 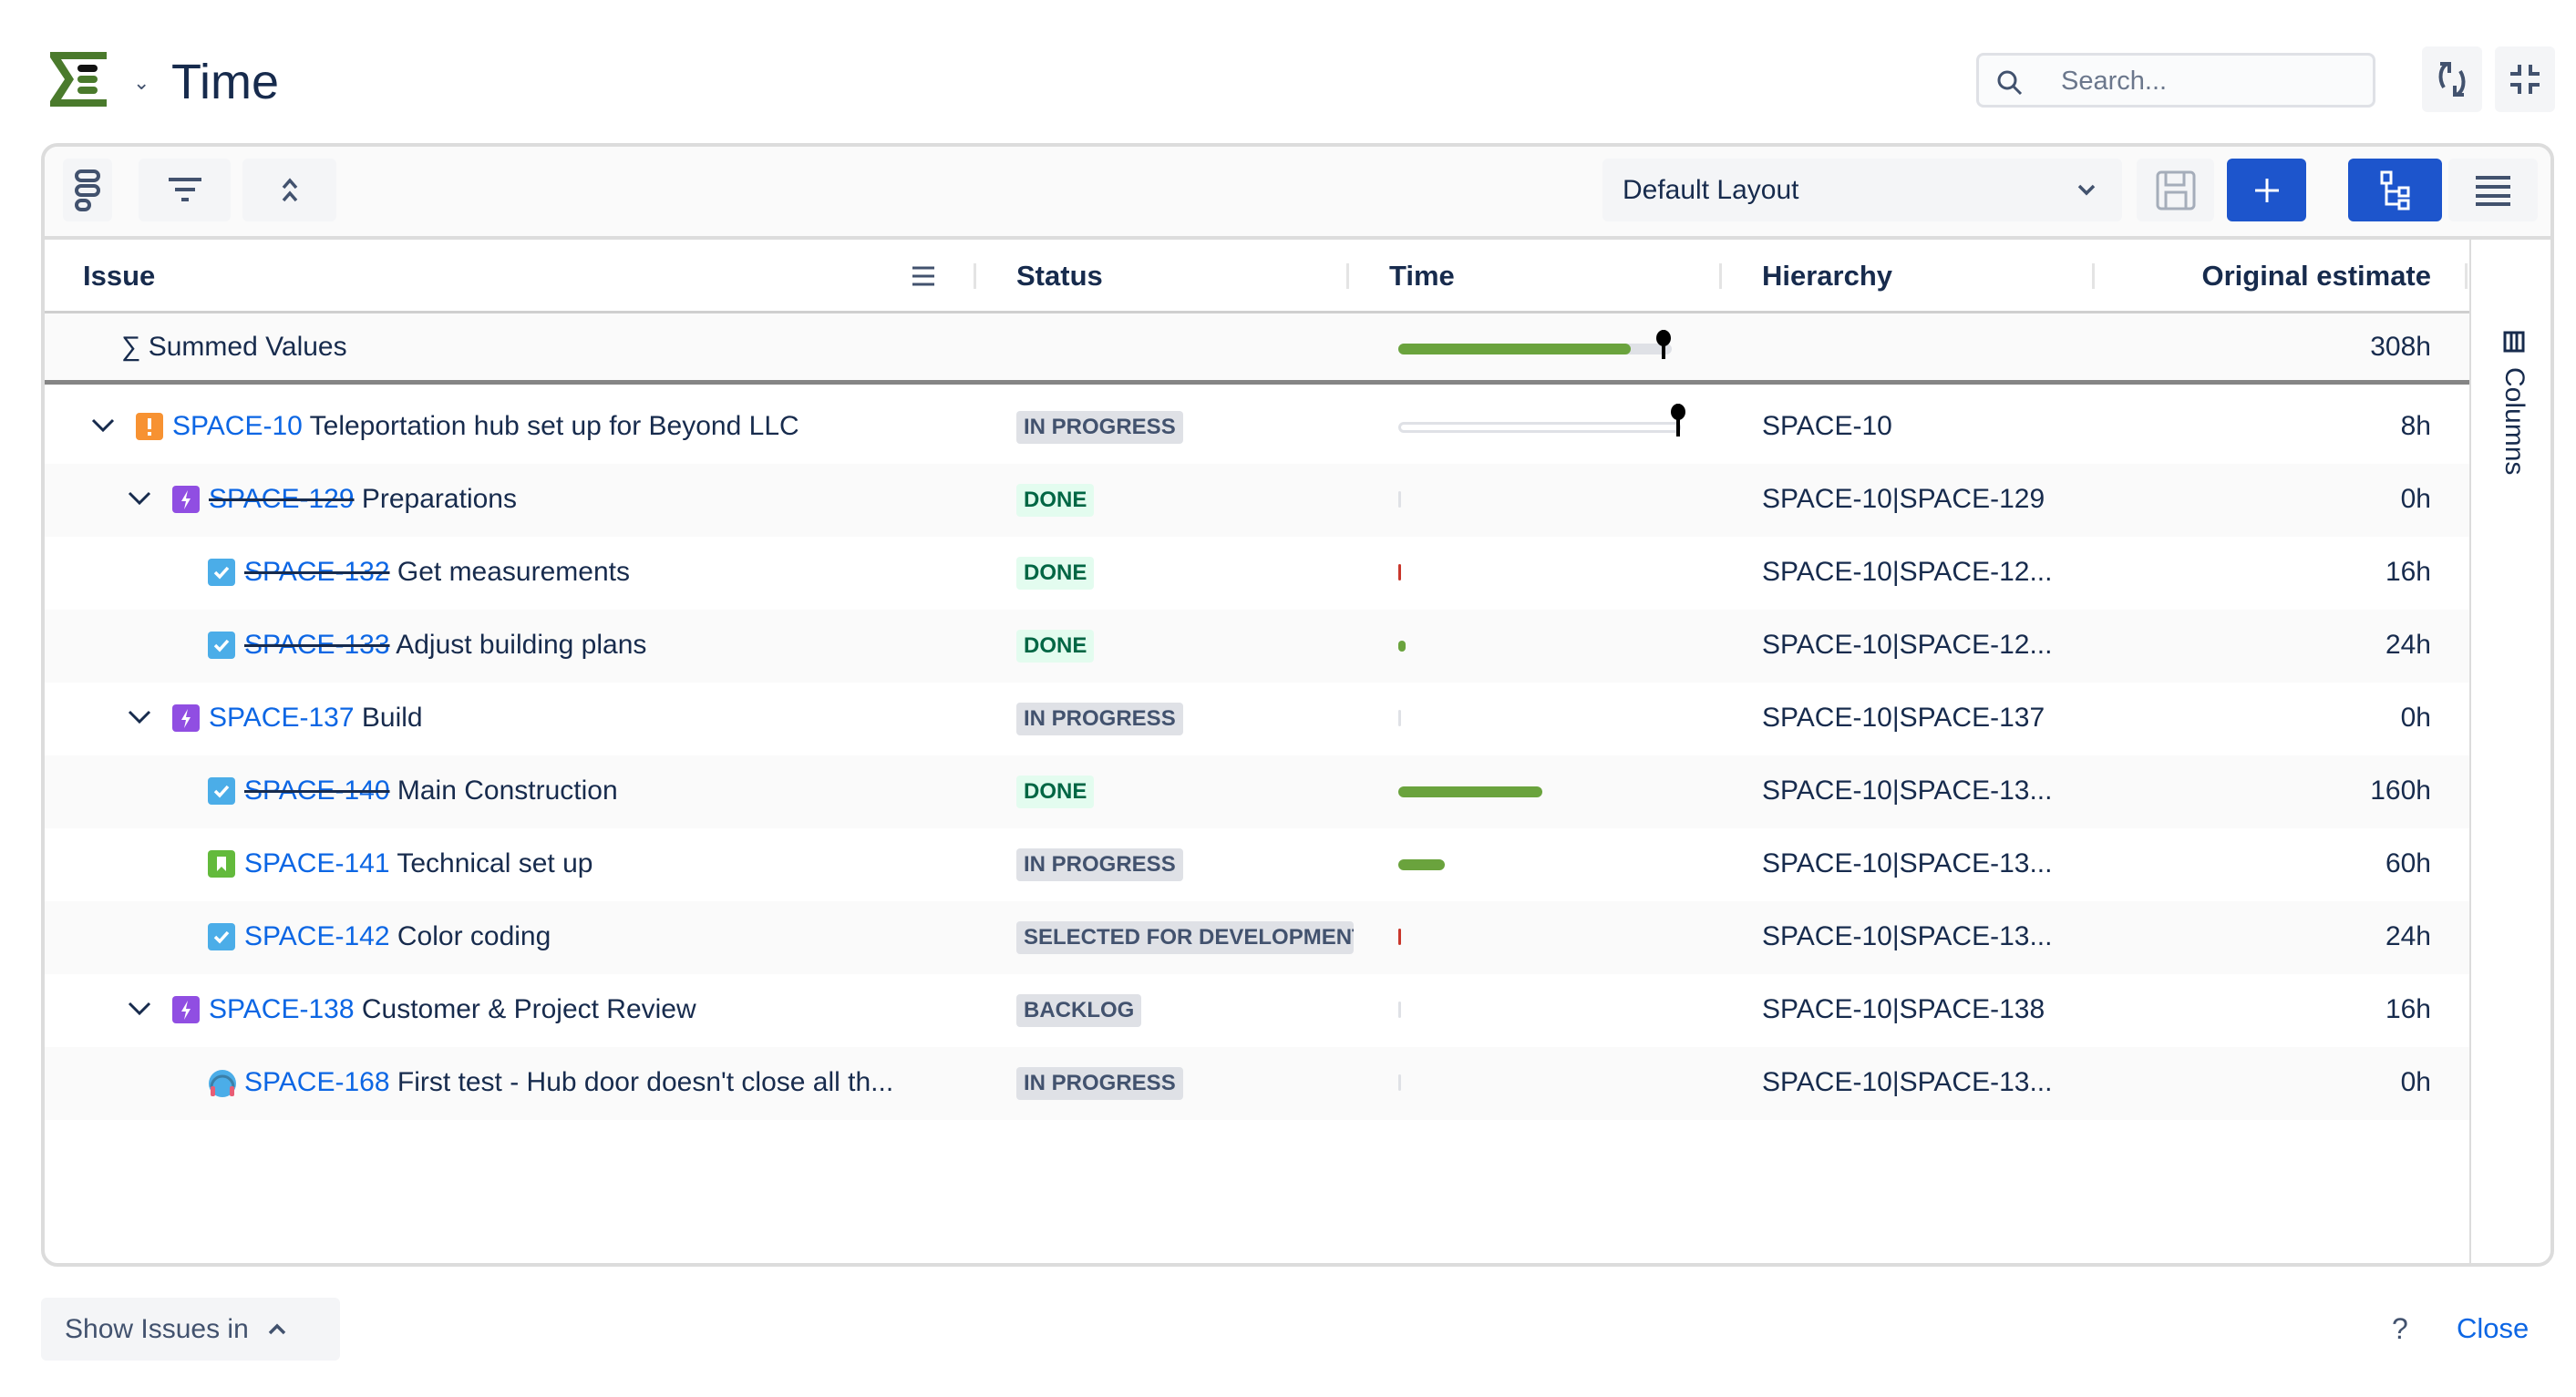 I want to click on issue-key-link: SPACE-137, so click(x=282, y=718).